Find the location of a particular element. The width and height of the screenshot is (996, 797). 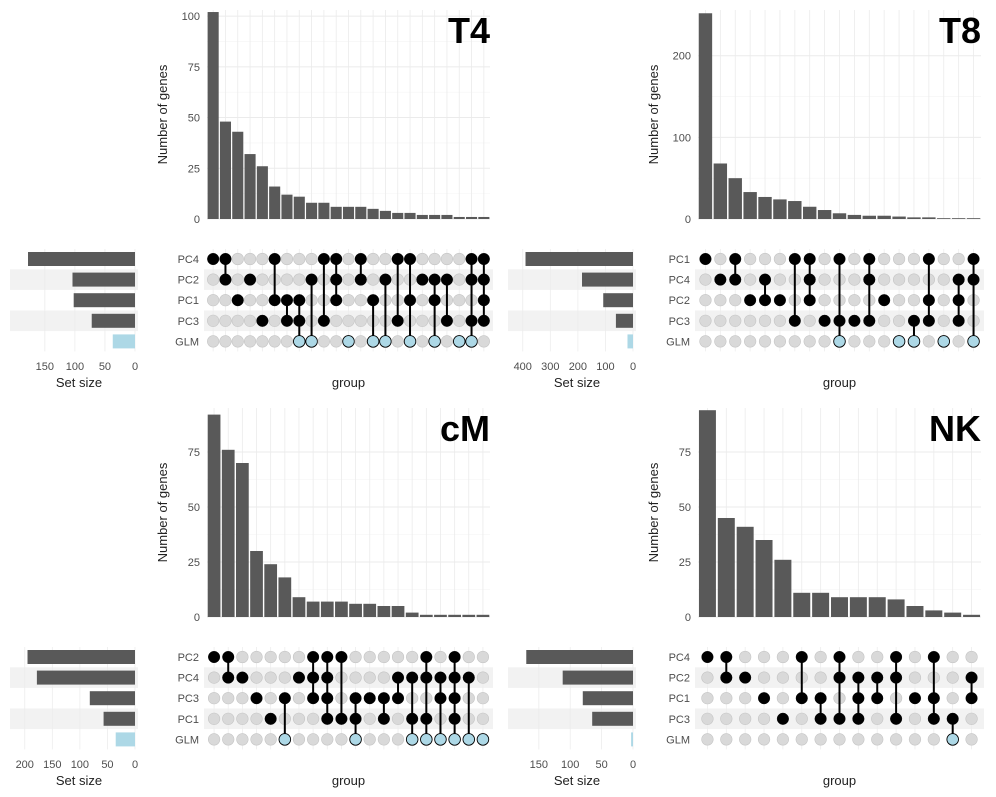

y-tick-label: 75 is located at coordinates (194, 68).